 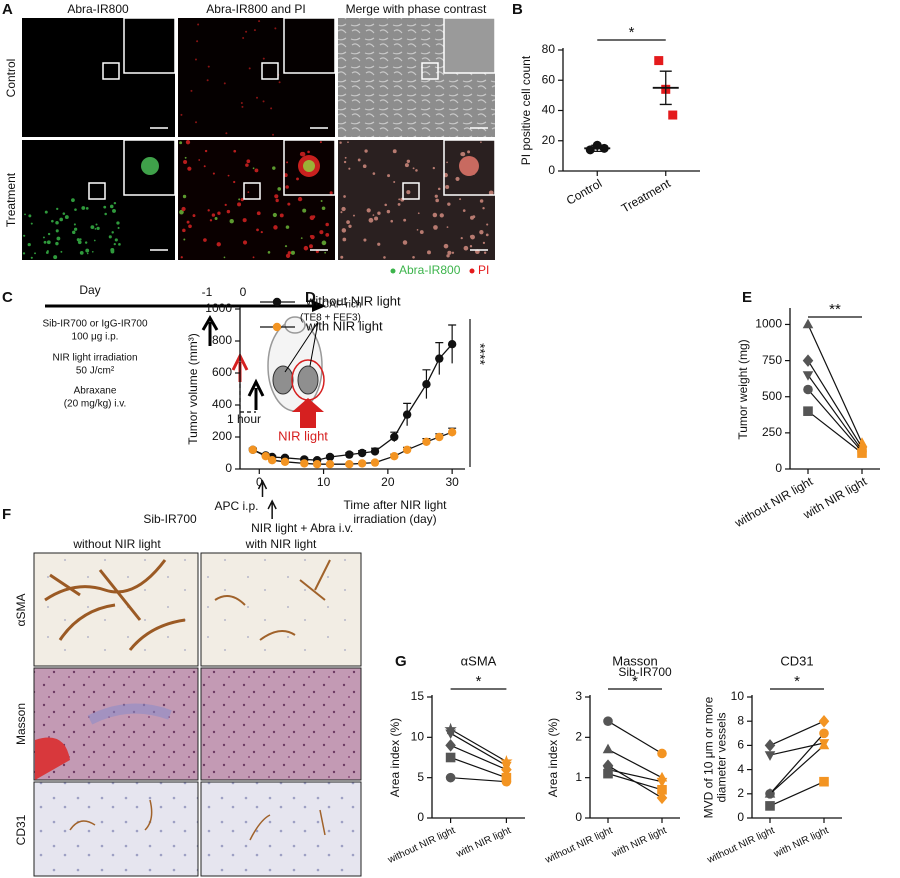 I want to click on legend-label: PI, so click(x=483, y=270).